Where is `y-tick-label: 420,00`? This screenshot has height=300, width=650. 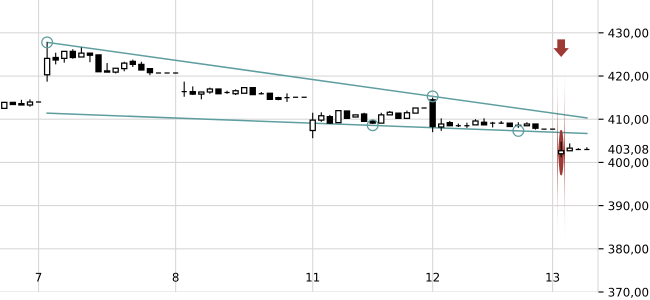
y-tick-label: 420,00 is located at coordinates (628, 77).